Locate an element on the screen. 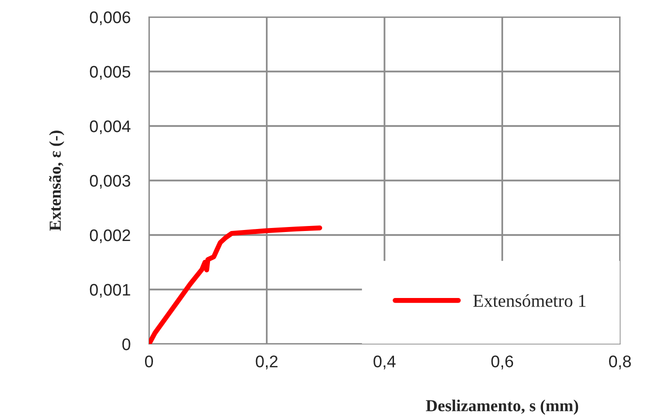 The height and width of the screenshot is (417, 645). y-tick-label: 0,001 is located at coordinates (110, 291).